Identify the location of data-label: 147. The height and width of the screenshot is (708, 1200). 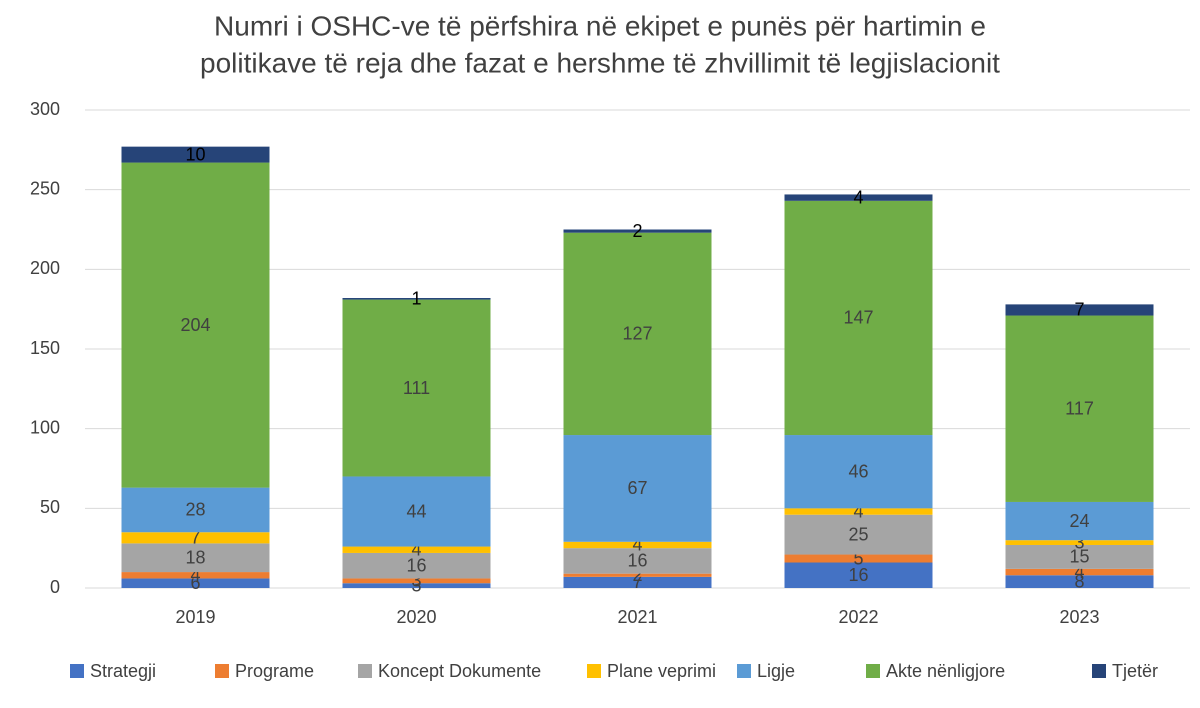
(858, 318).